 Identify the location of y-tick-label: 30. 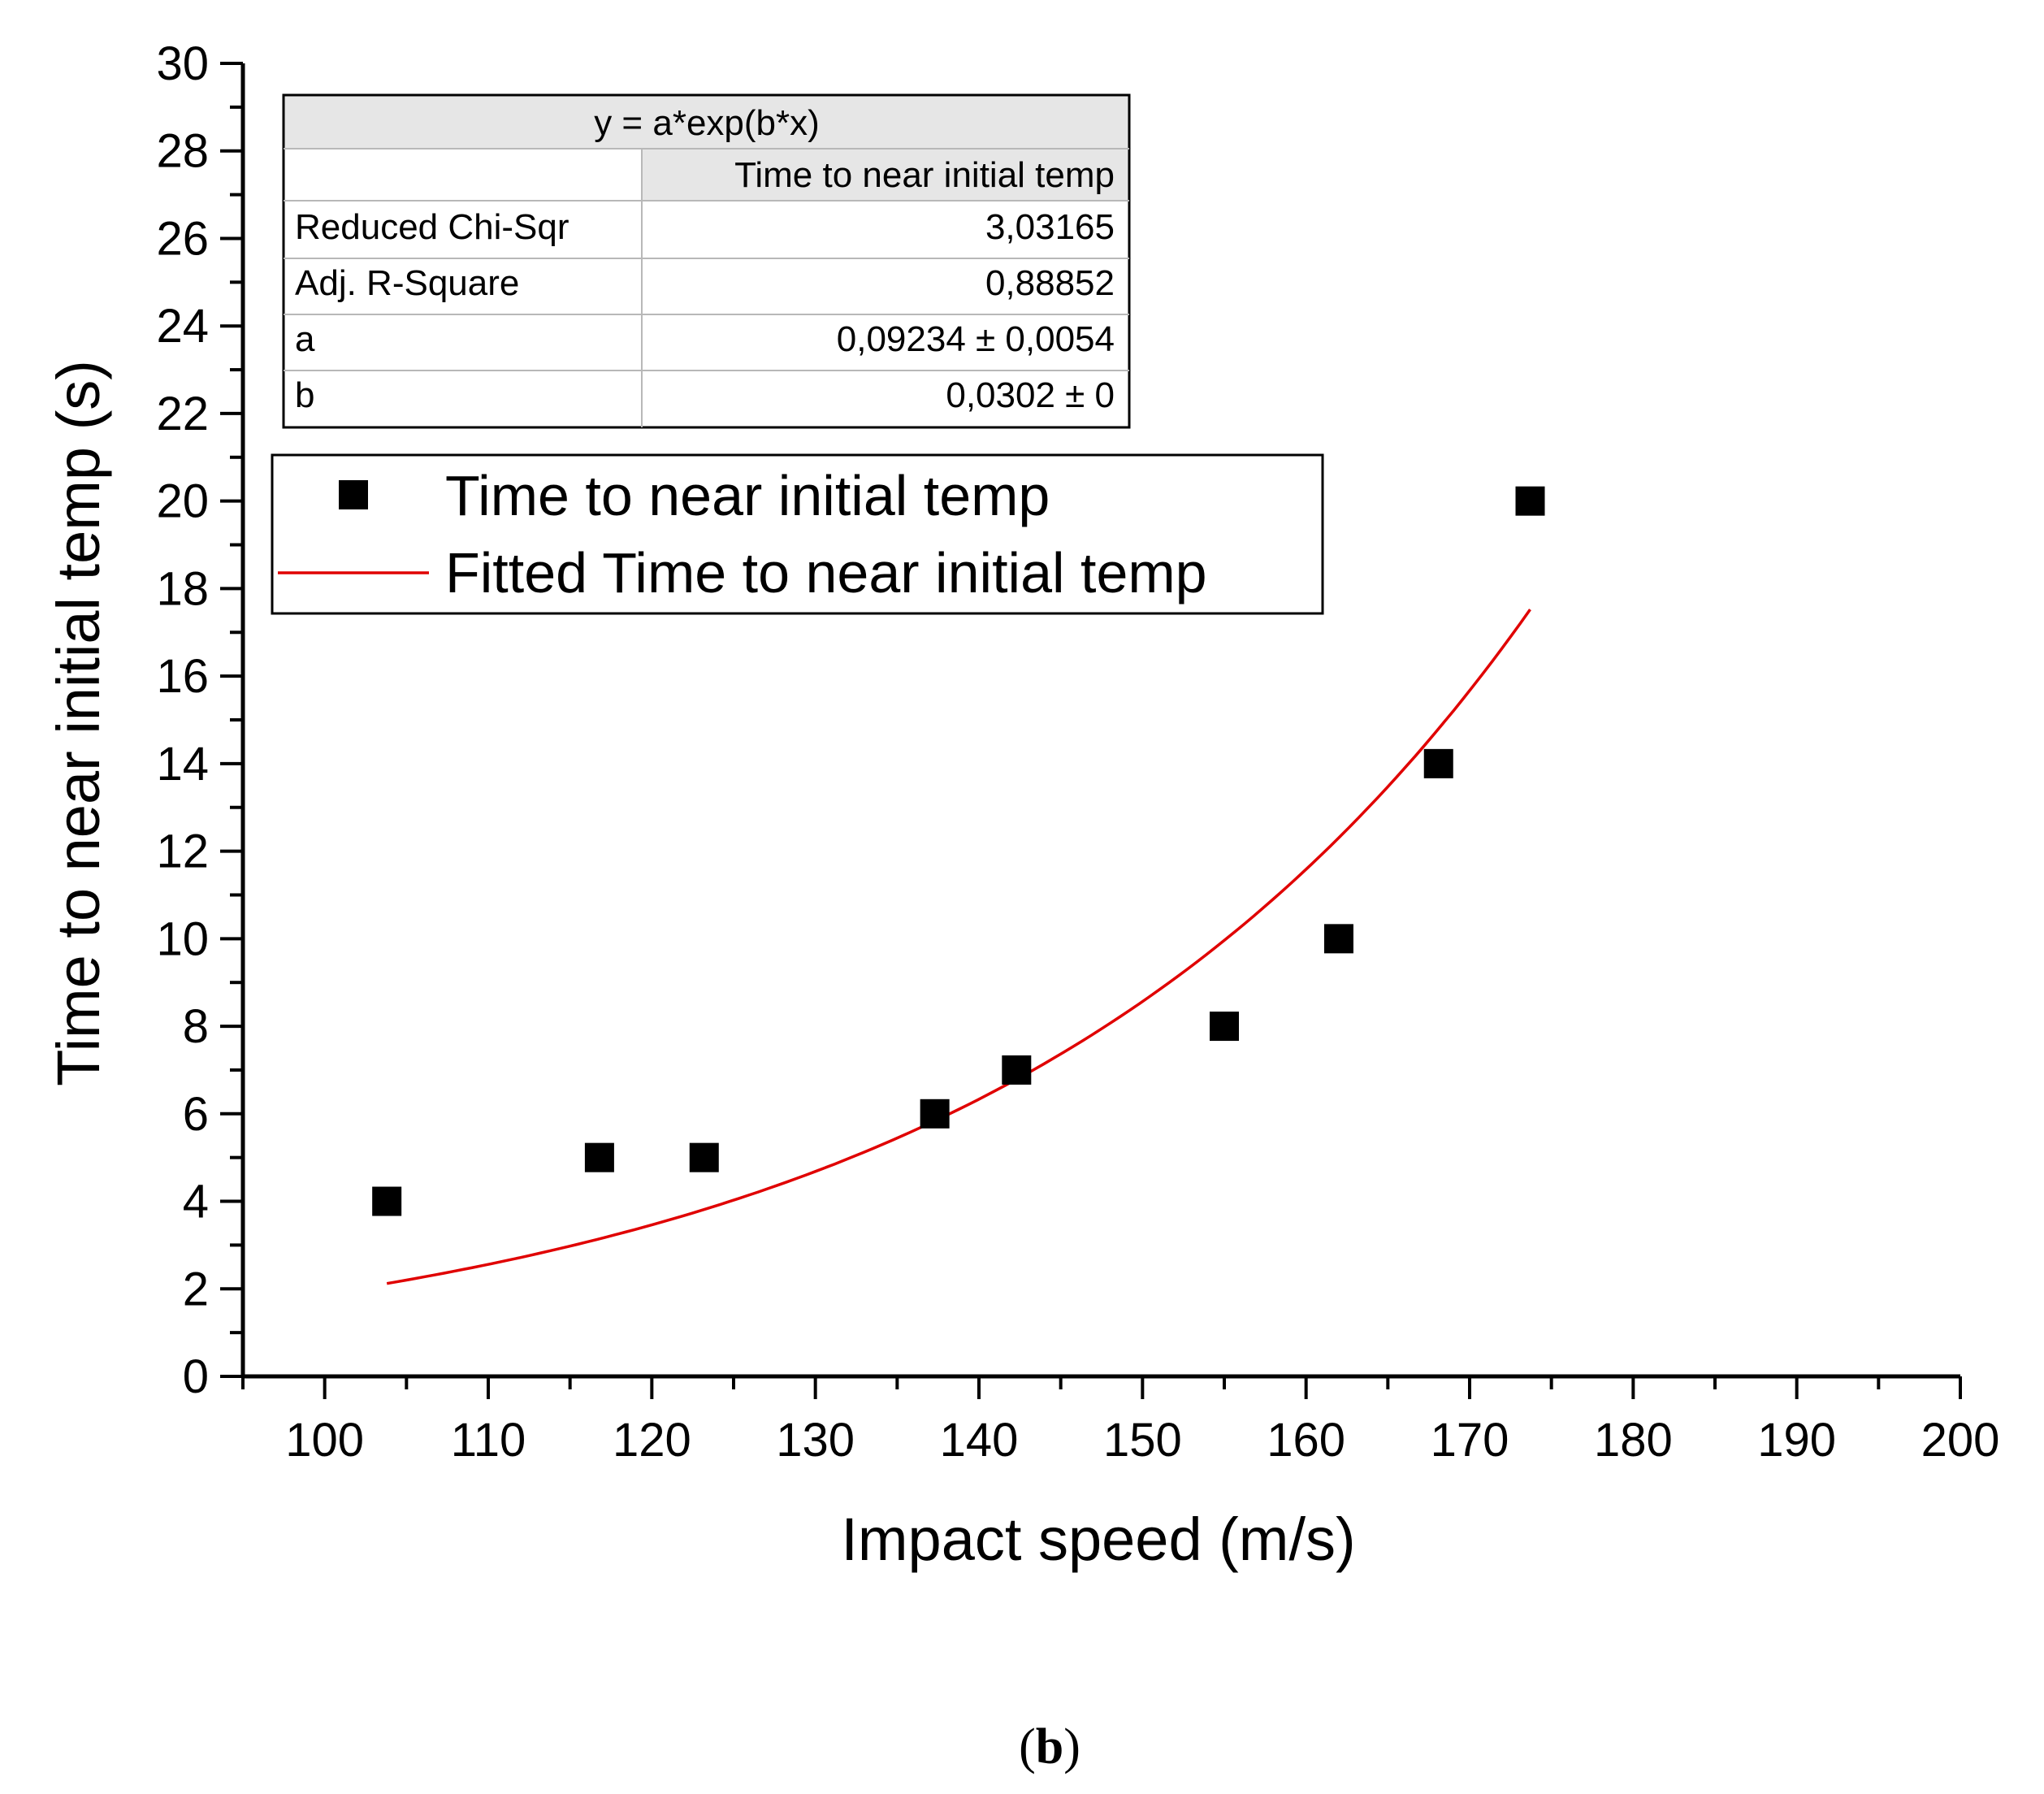
(183, 64).